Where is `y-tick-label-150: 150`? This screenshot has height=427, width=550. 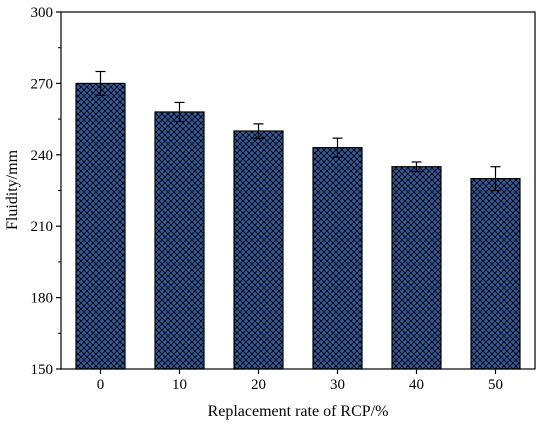
y-tick-label-150: 150 is located at coordinates (42, 370).